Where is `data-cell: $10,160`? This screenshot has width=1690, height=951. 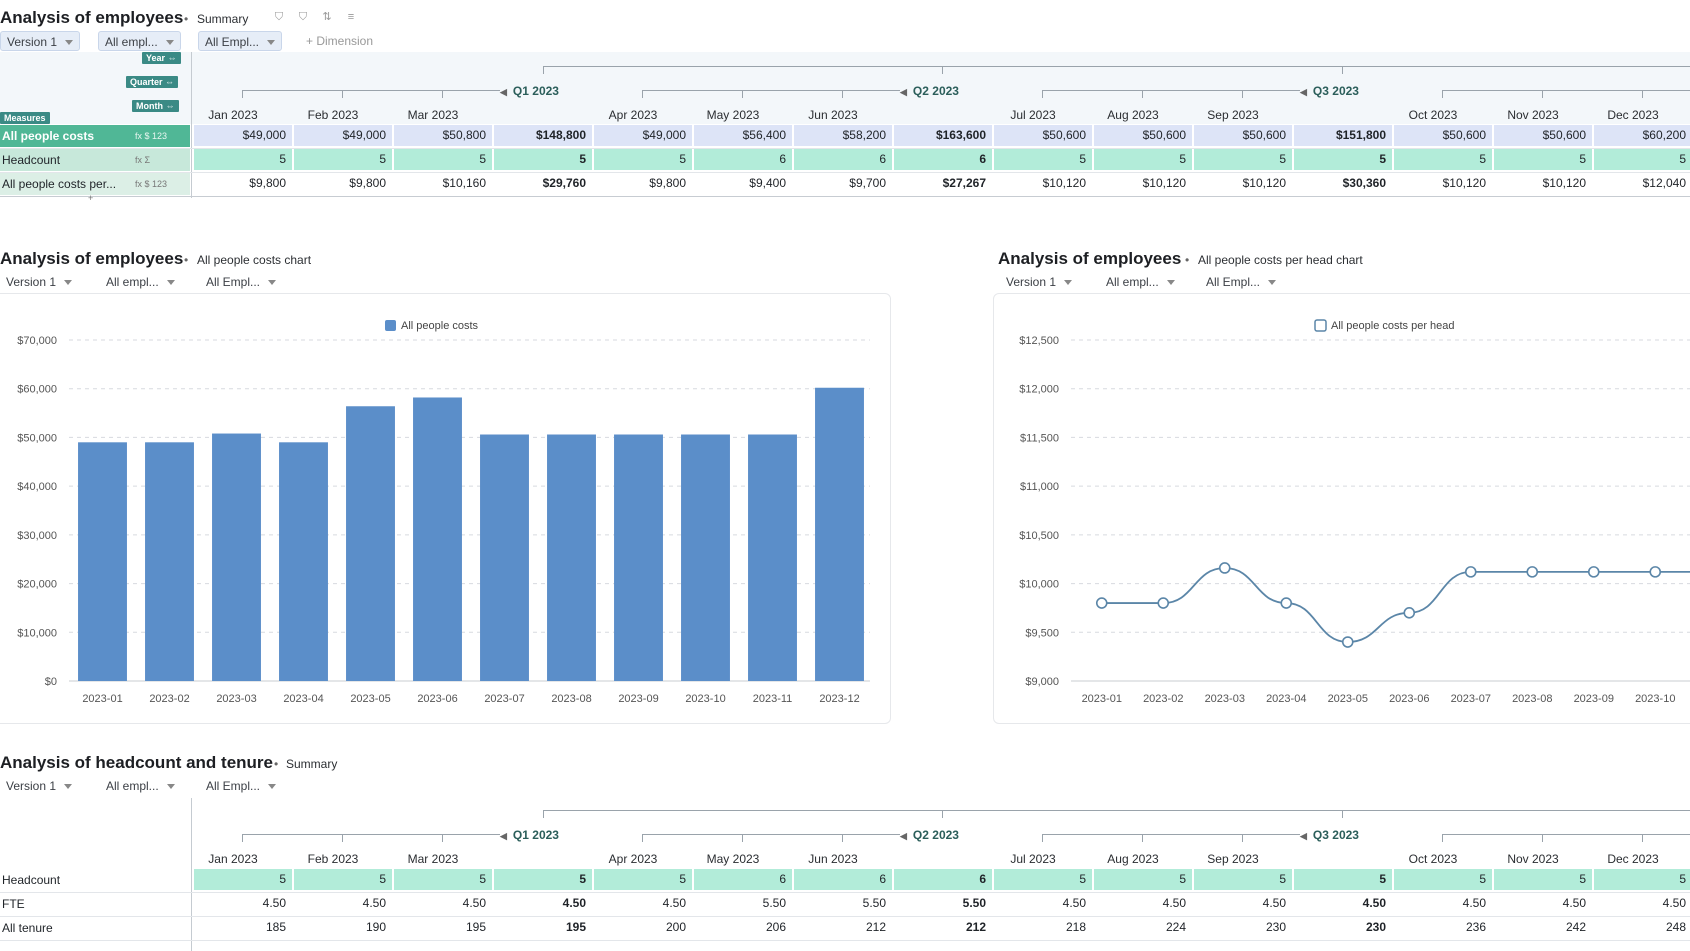 data-cell: $10,160 is located at coordinates (443, 183).